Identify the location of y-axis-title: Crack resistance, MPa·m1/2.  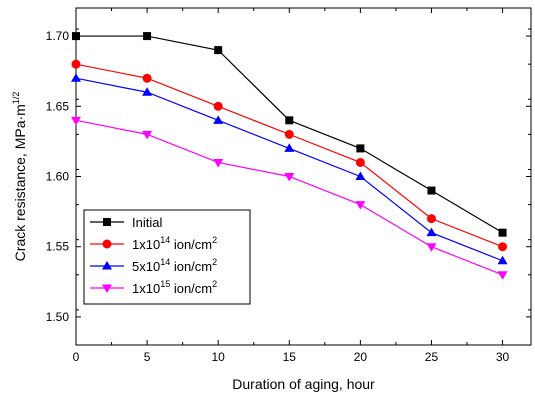
(19, 177).